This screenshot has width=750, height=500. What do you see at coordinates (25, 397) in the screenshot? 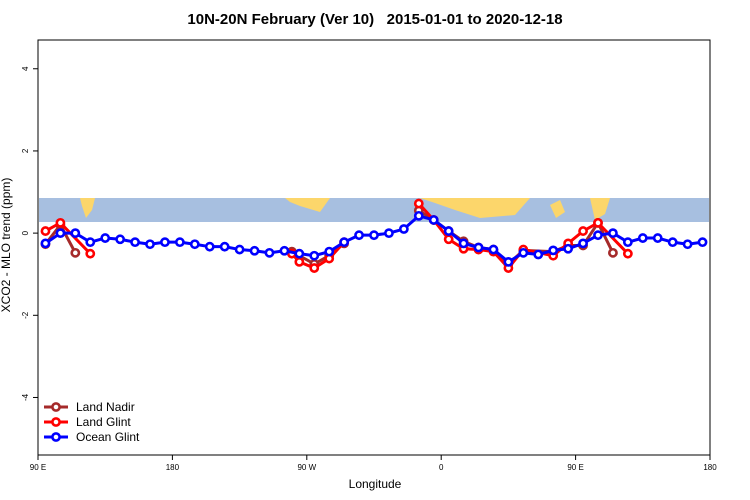
I see `y-tick-label: -4` at bounding box center [25, 397].